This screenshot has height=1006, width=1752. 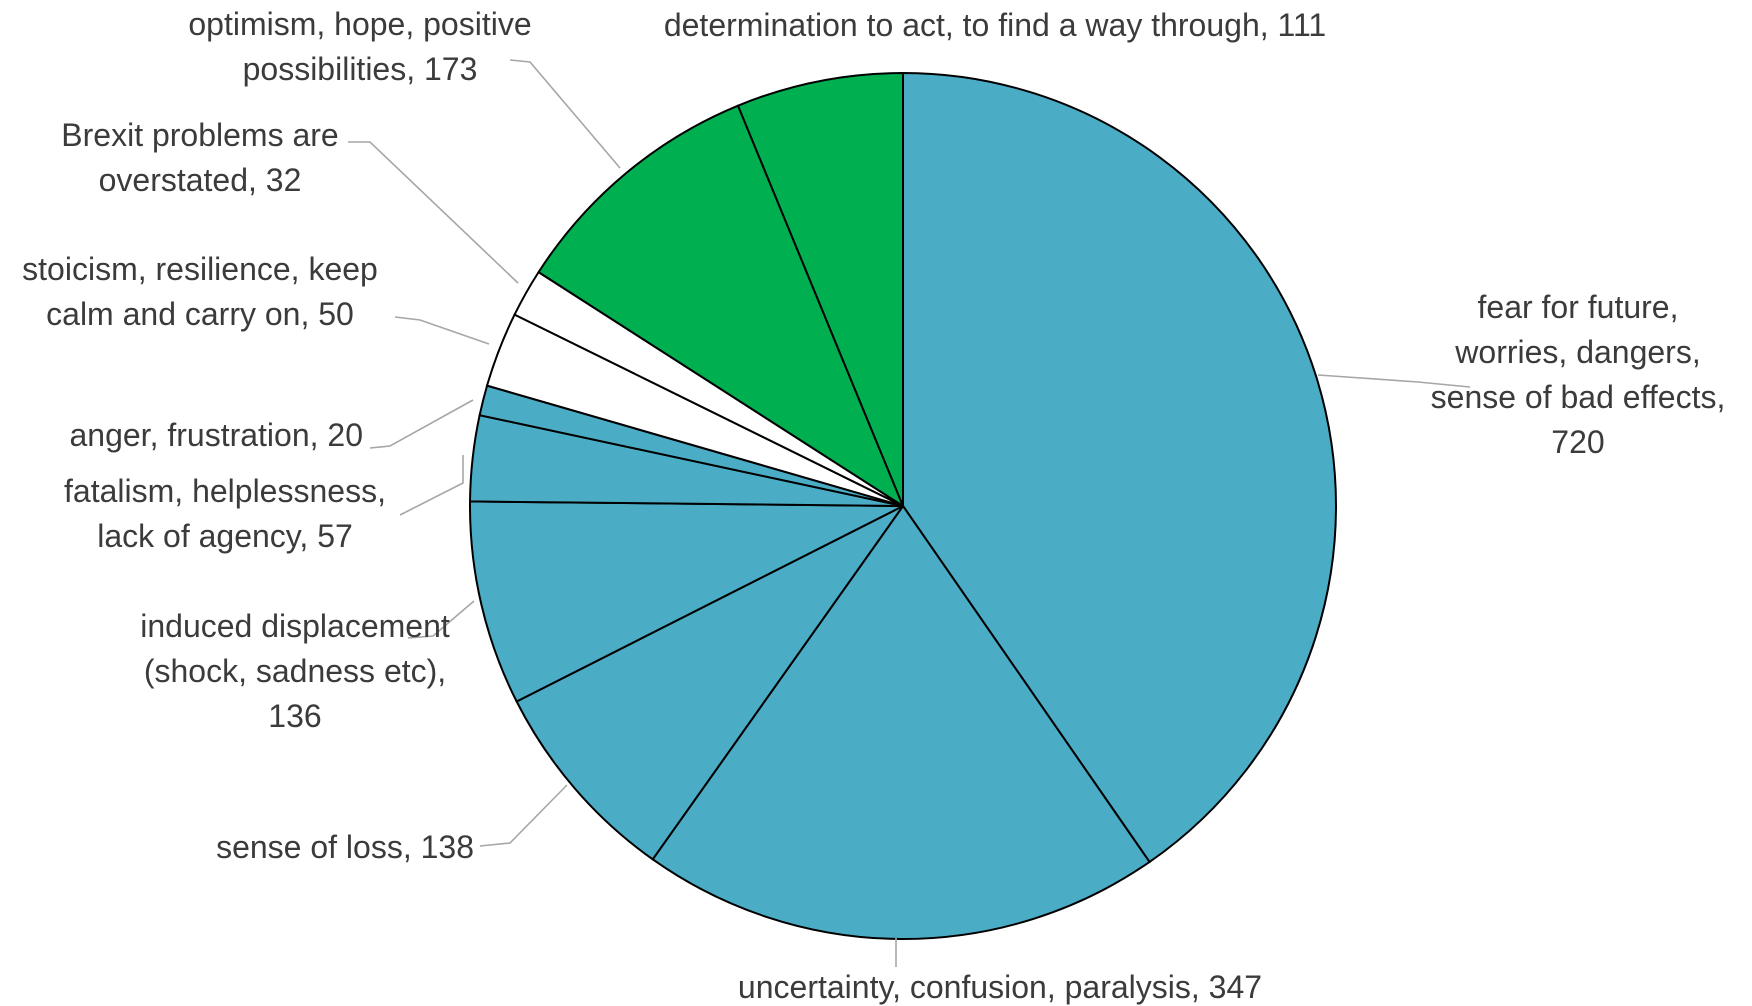 I want to click on data-label-line: fear for future,, so click(x=1578, y=307).